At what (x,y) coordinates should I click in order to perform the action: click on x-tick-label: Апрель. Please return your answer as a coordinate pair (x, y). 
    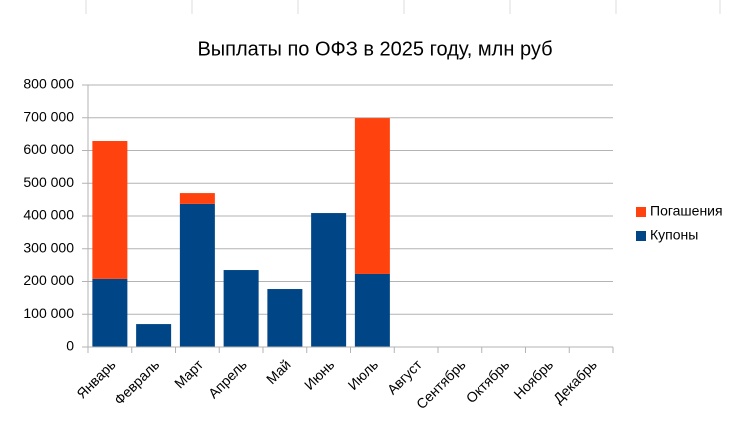
    Looking at the image, I should click on (227, 378).